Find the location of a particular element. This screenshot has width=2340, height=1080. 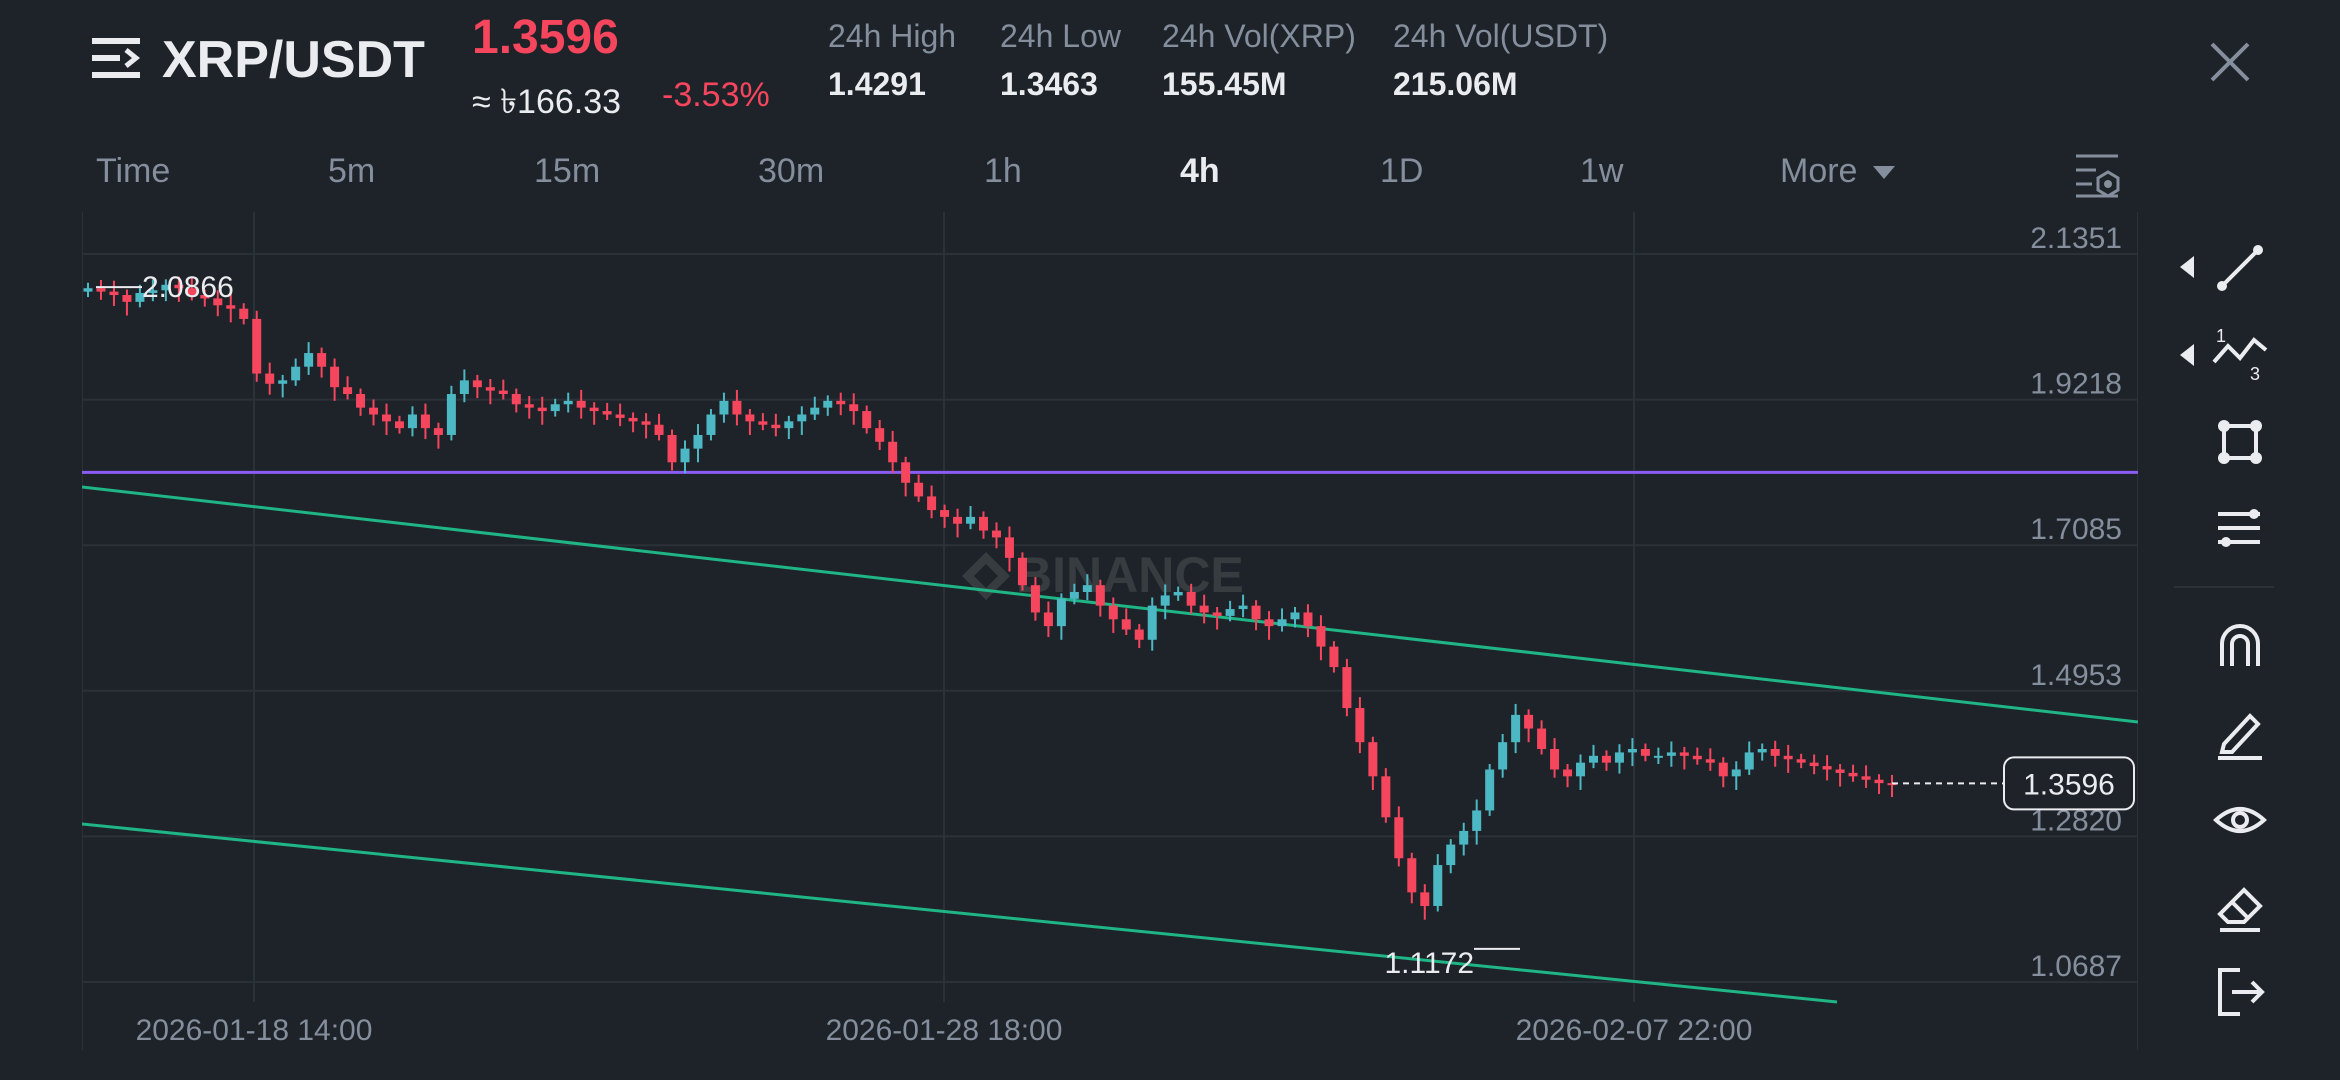

last-price-label: 1.3596 is located at coordinates (2069, 784).